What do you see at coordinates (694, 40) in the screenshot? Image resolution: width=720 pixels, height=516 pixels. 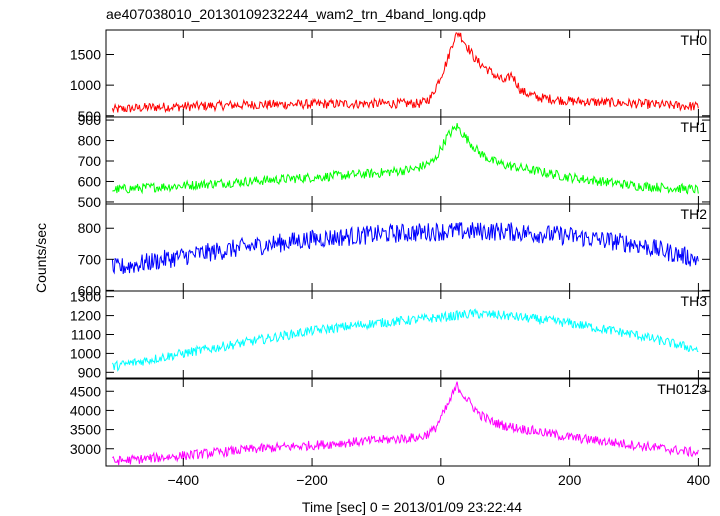 I see `series-name-th0: TH0` at bounding box center [694, 40].